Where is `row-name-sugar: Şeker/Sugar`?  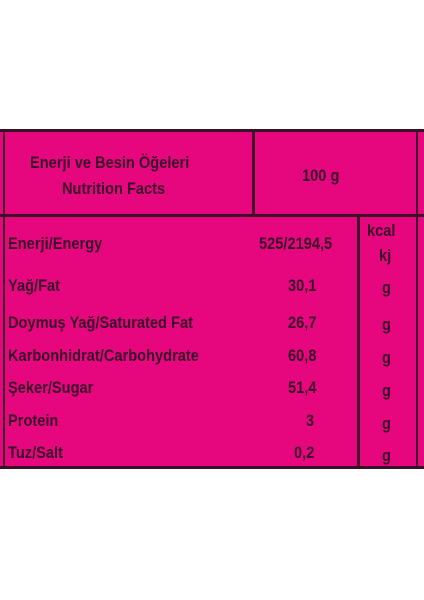
row-name-sugar: Şeker/Sugar is located at coordinates (51, 387).